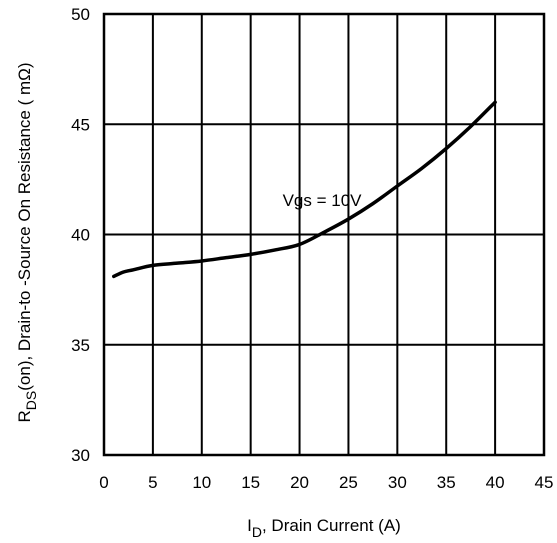  What do you see at coordinates (31, 400) in the screenshot?
I see `y-axis-label-subscript: DS` at bounding box center [31, 400].